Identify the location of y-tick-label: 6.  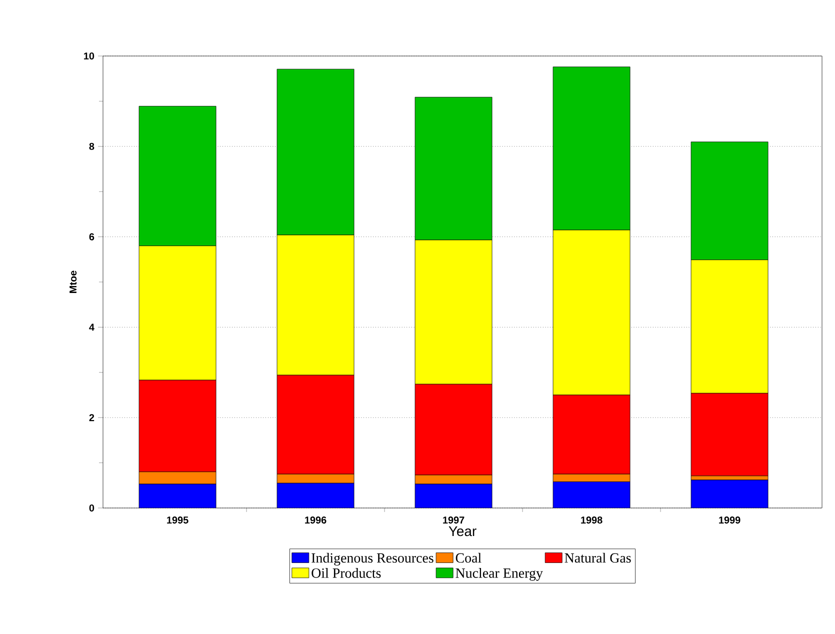
(91, 236).